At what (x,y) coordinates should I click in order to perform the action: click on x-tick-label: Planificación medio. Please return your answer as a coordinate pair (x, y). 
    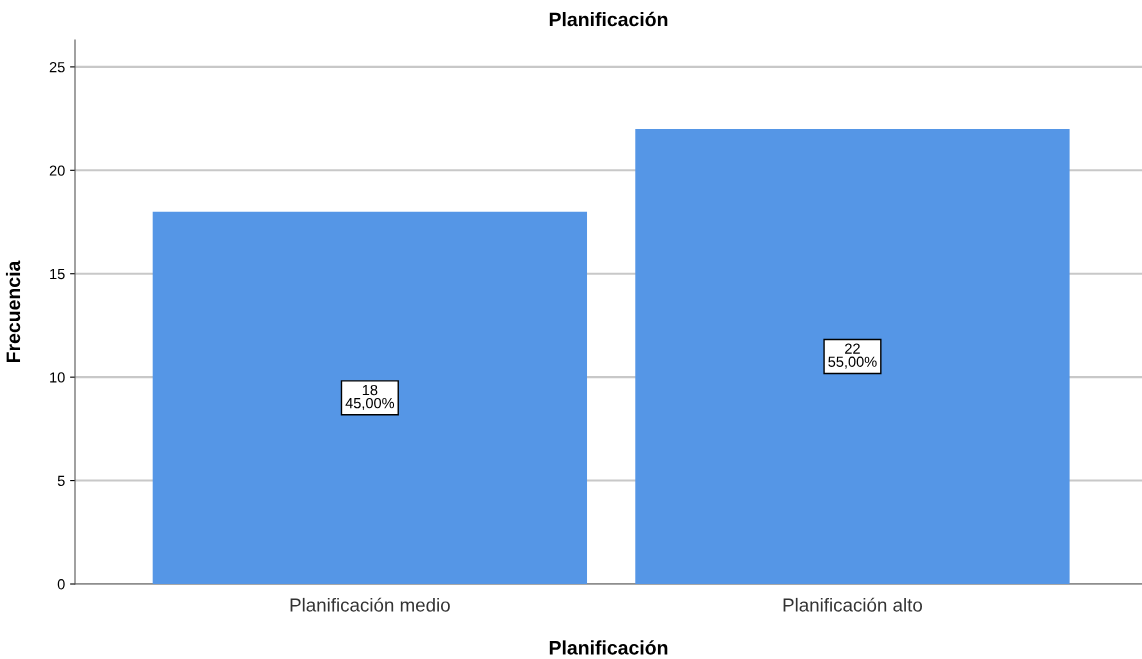
    Looking at the image, I should click on (370, 604).